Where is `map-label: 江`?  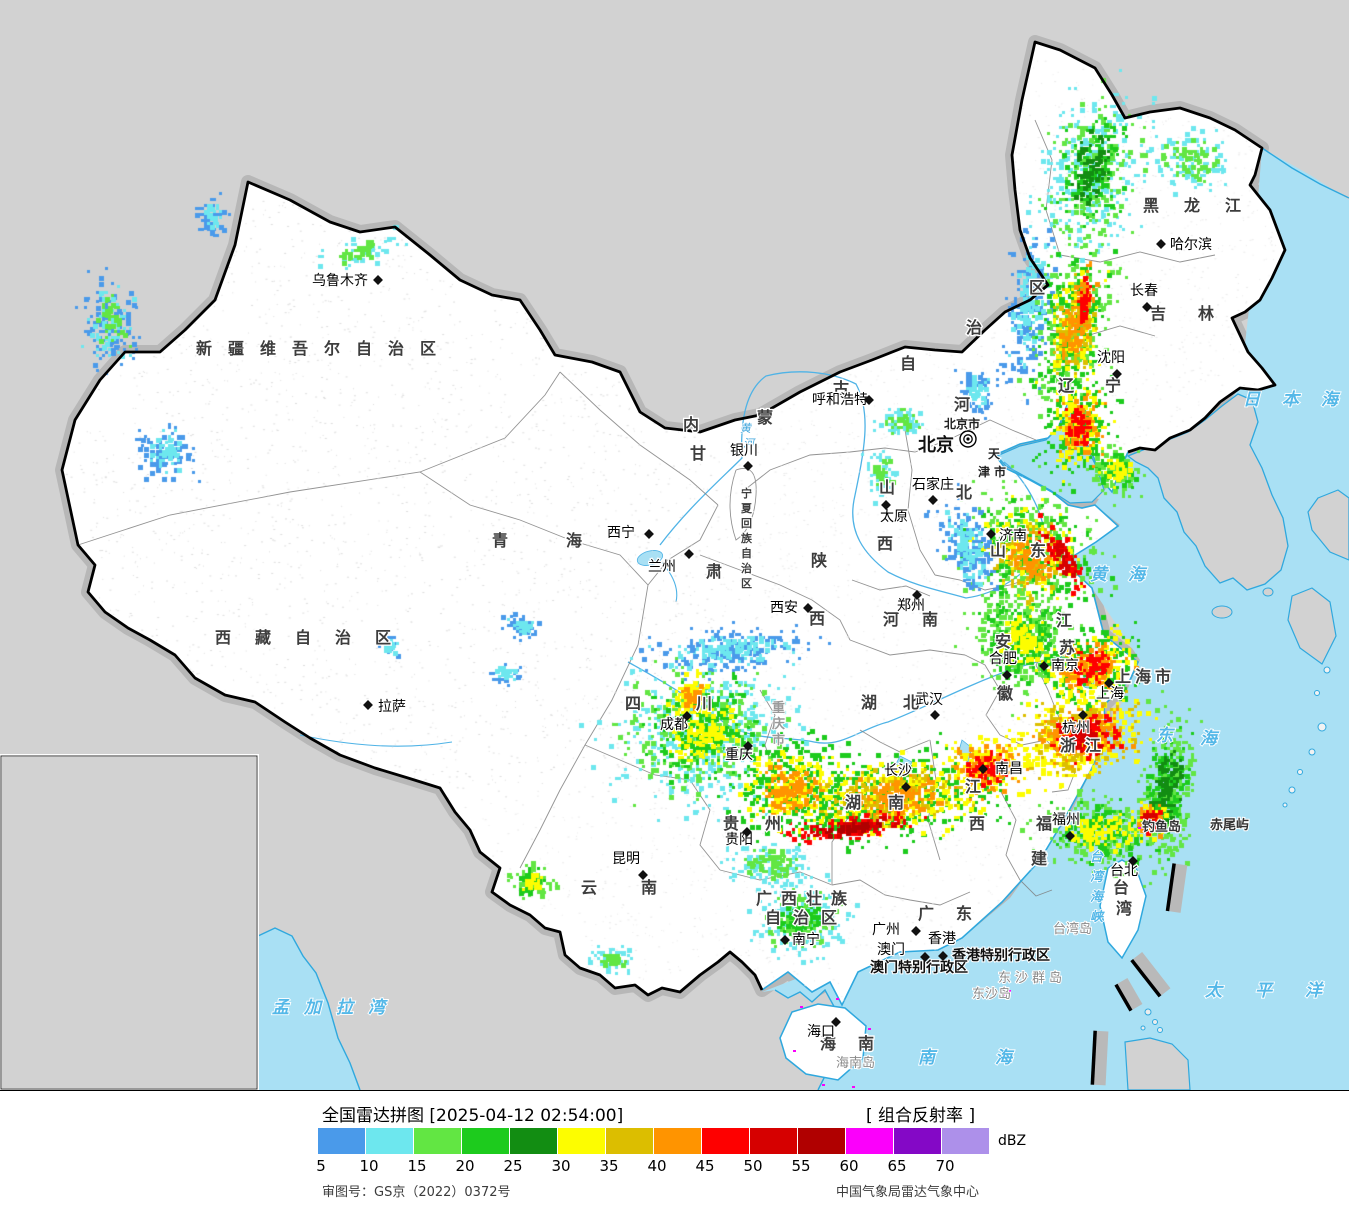 map-label: 江 is located at coordinates (973, 786).